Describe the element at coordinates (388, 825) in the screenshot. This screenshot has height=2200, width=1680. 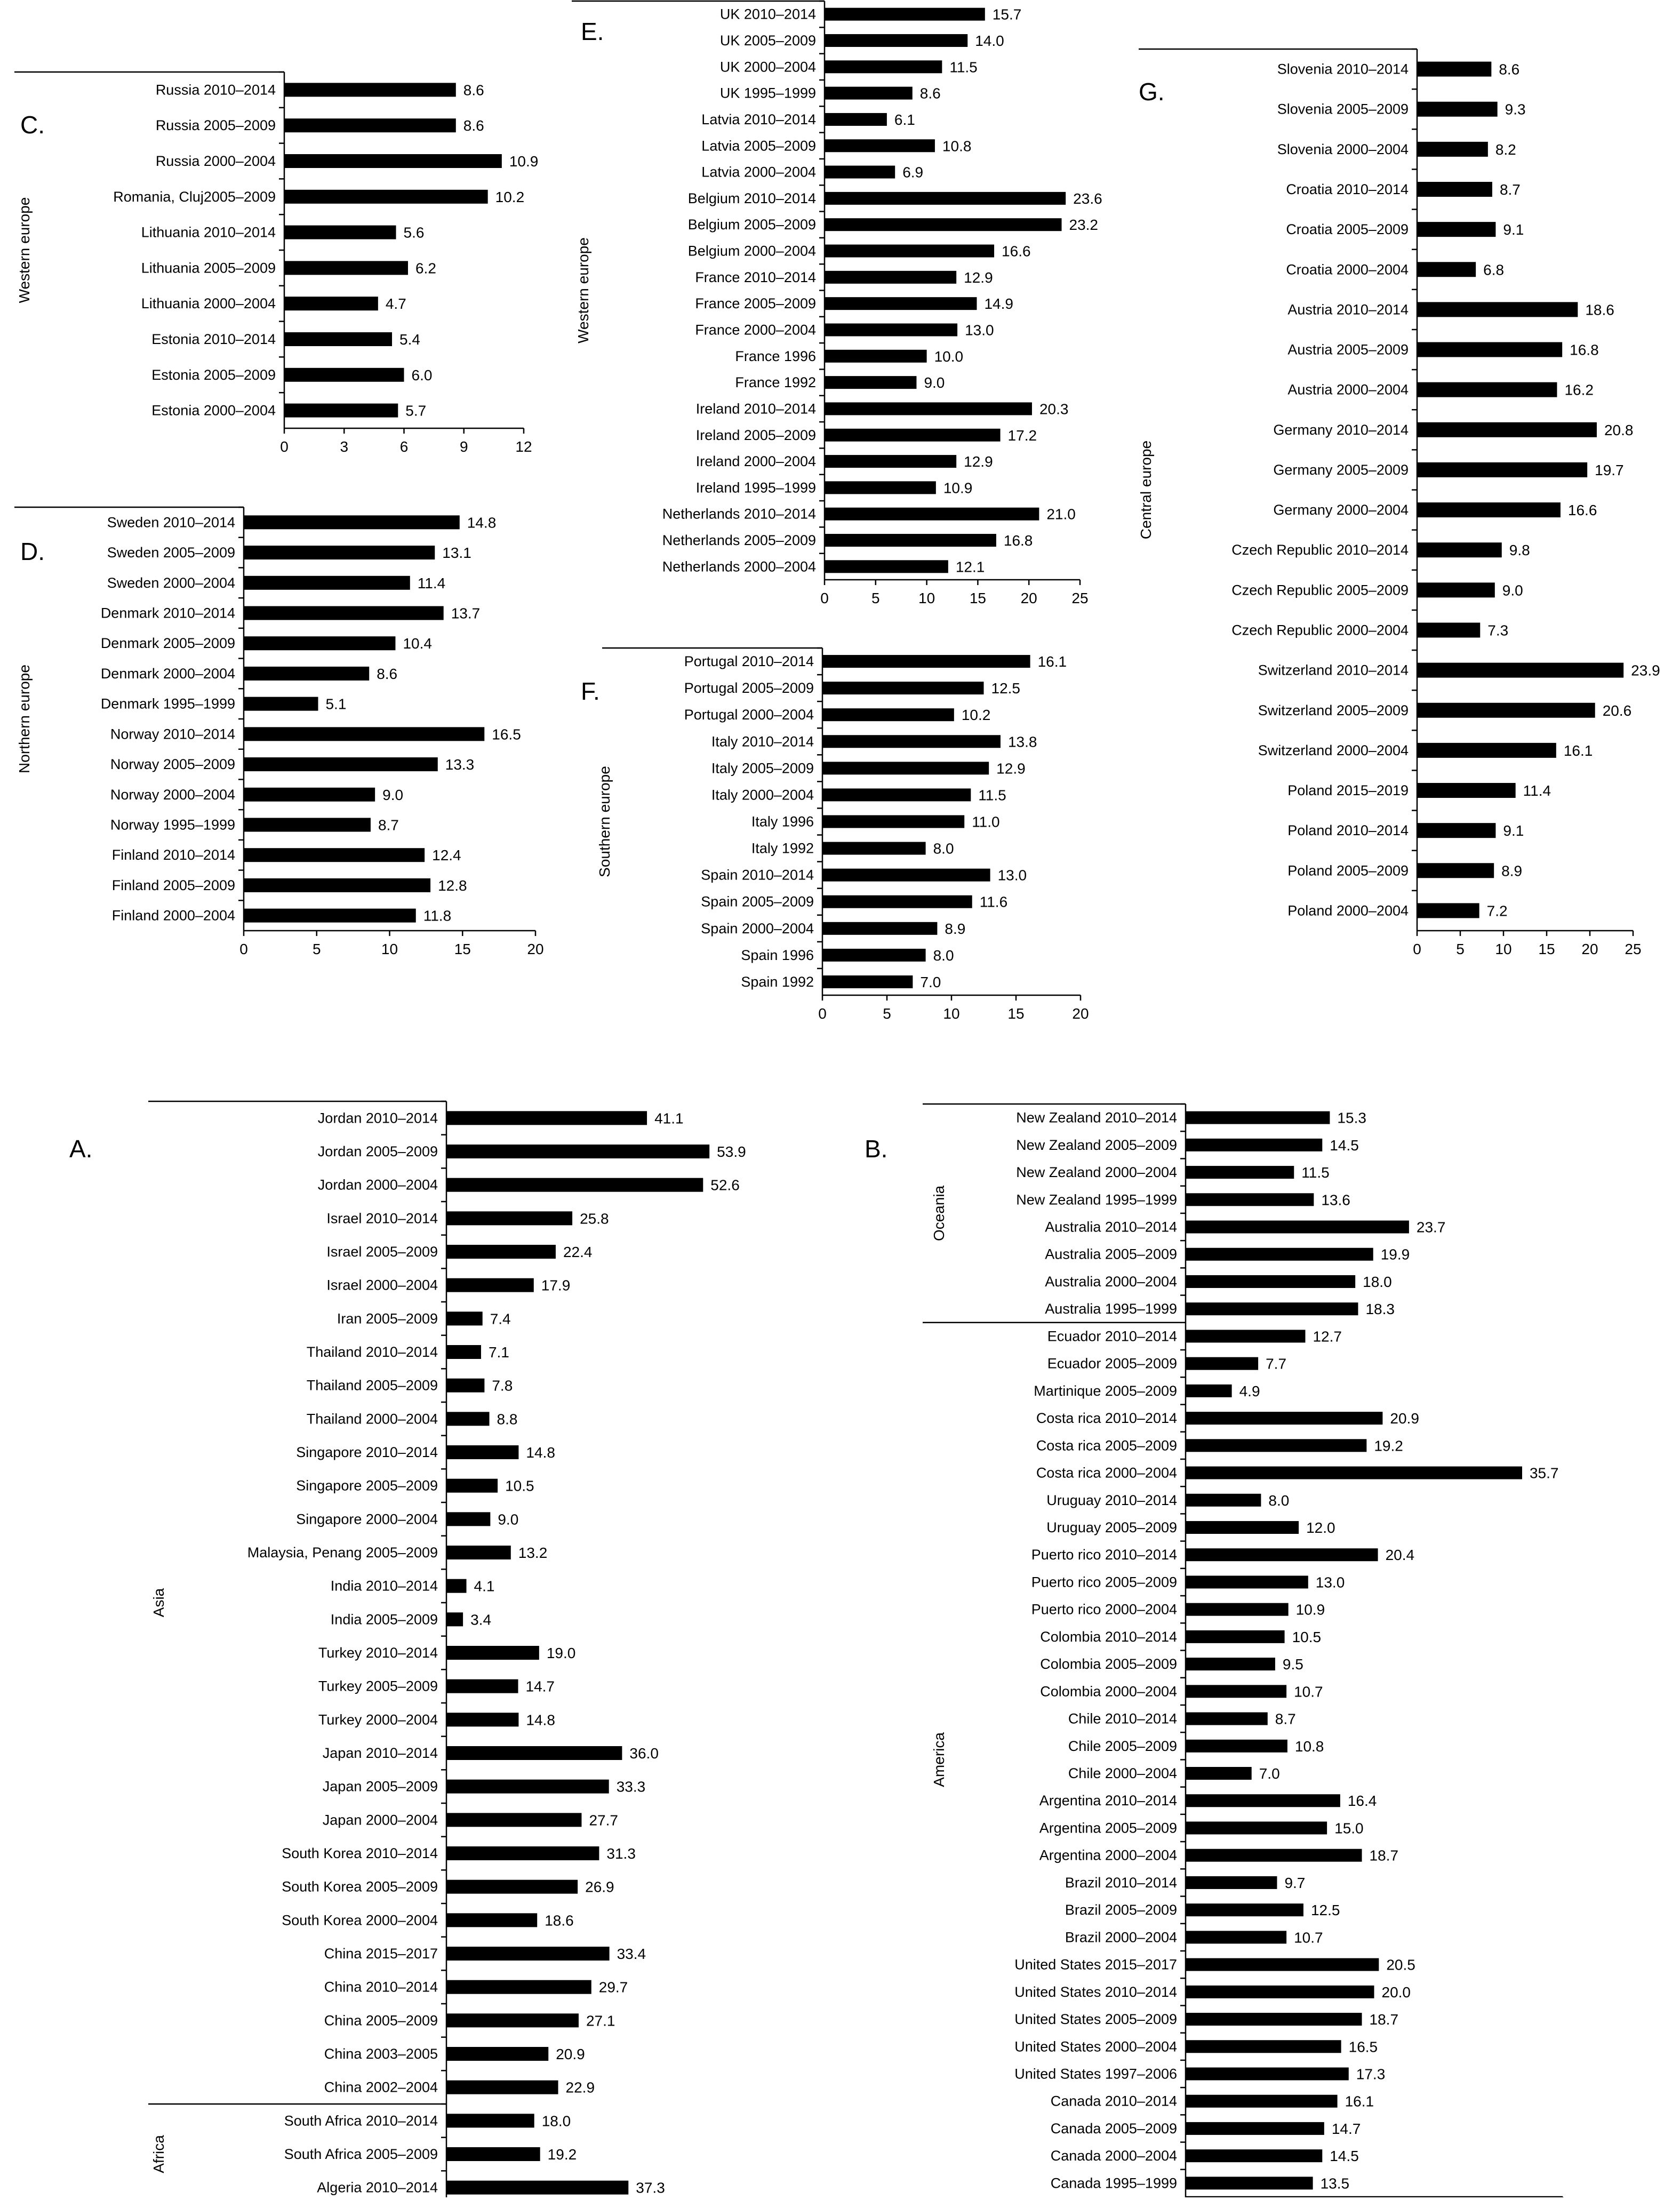
I see `panel-d-value-label: 8.7` at that location.